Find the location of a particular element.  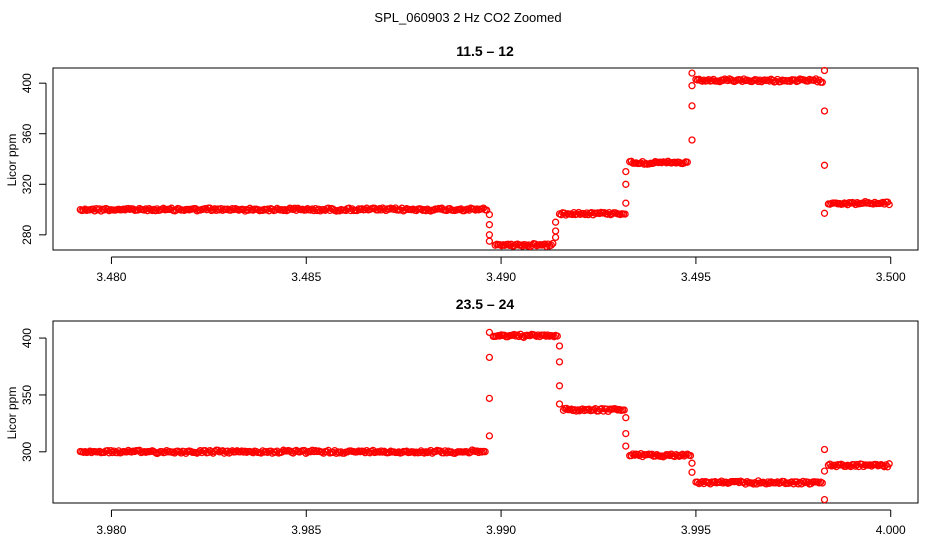

x-tick-label: 3.480 is located at coordinates (111, 277).